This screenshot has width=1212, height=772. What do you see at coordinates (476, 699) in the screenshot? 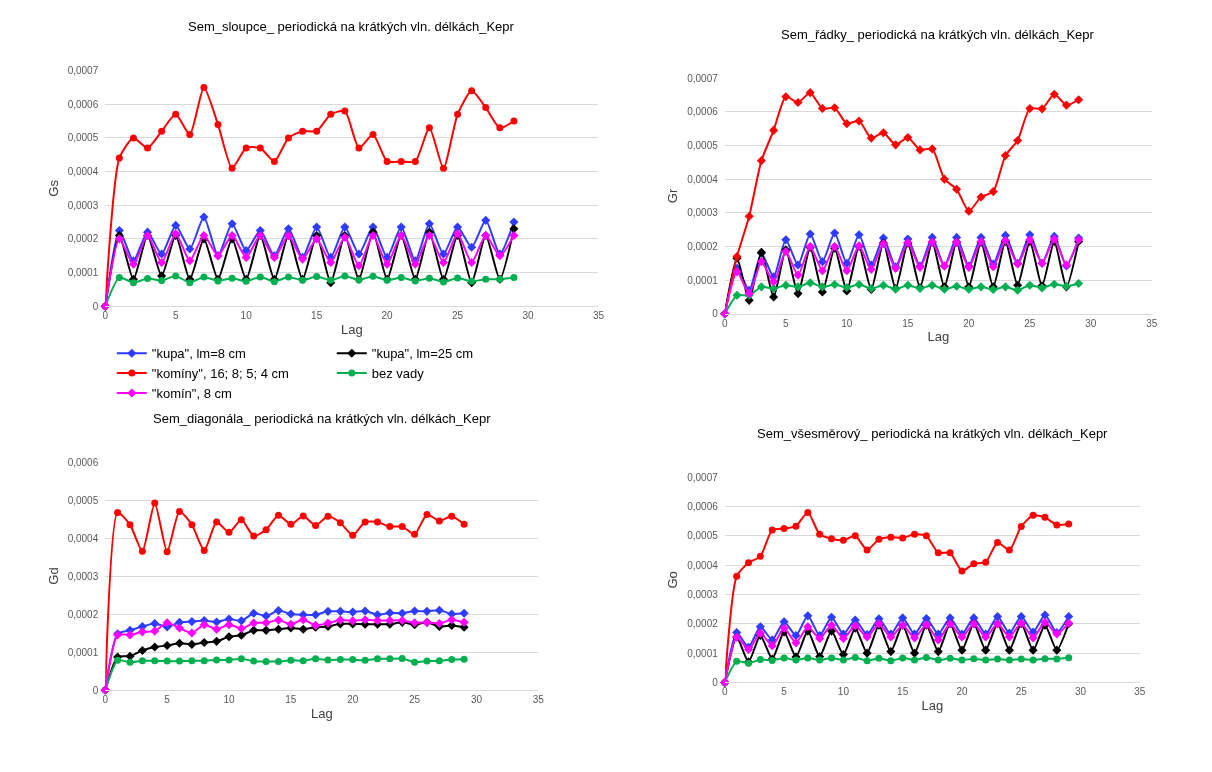
I see `x-tick-label: 30` at bounding box center [476, 699].